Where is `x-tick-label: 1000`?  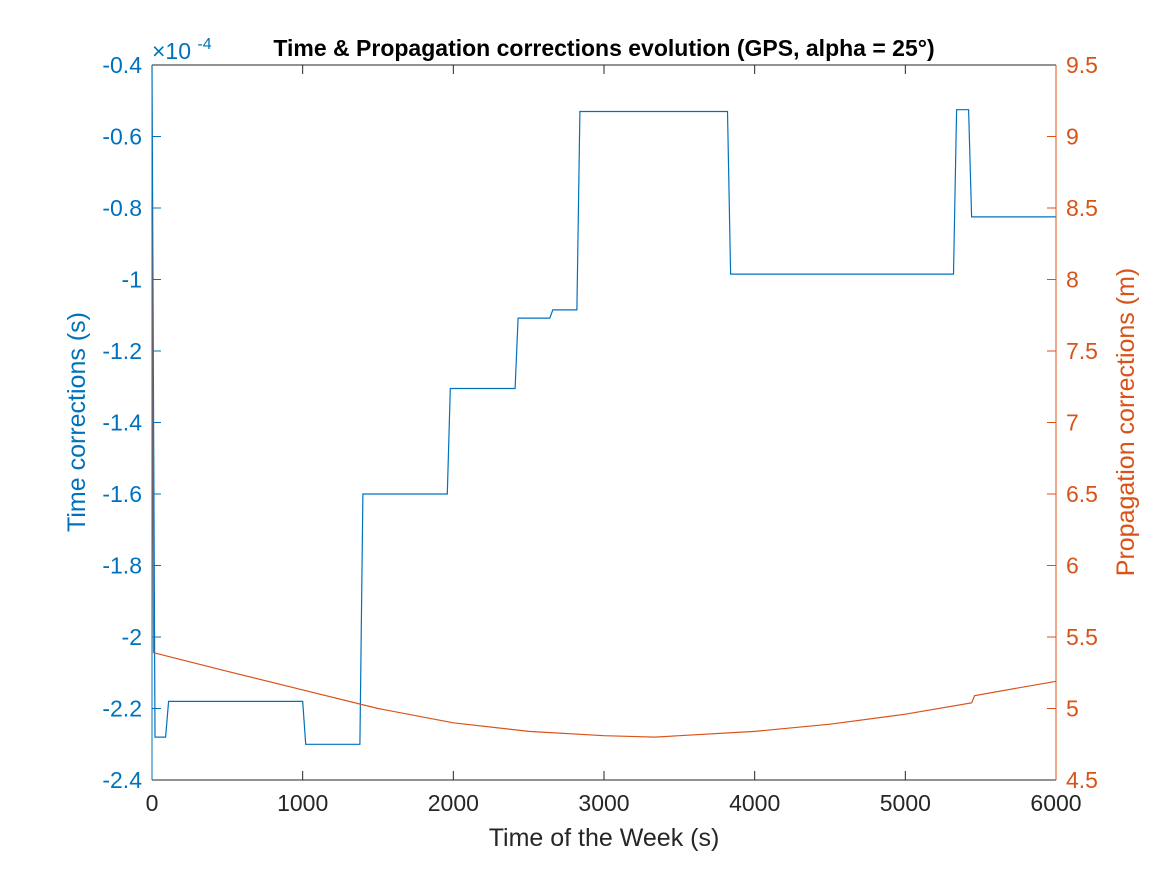 x-tick-label: 1000 is located at coordinates (302, 803).